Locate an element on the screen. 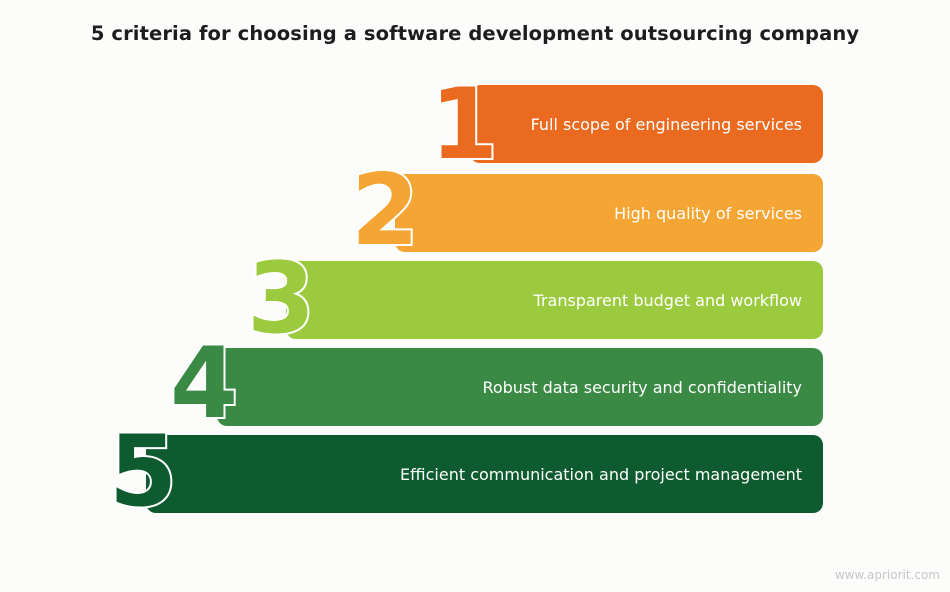 This screenshot has width=950, height=592. step-number-4: 4 is located at coordinates (204, 384).